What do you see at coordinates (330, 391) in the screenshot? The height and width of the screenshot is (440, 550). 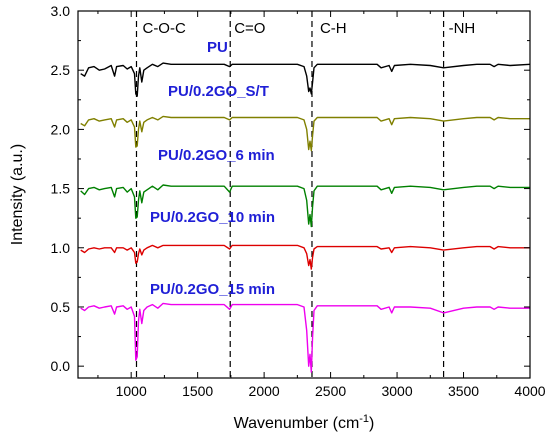 I see `x-tick-label-3: 2500` at bounding box center [330, 391].